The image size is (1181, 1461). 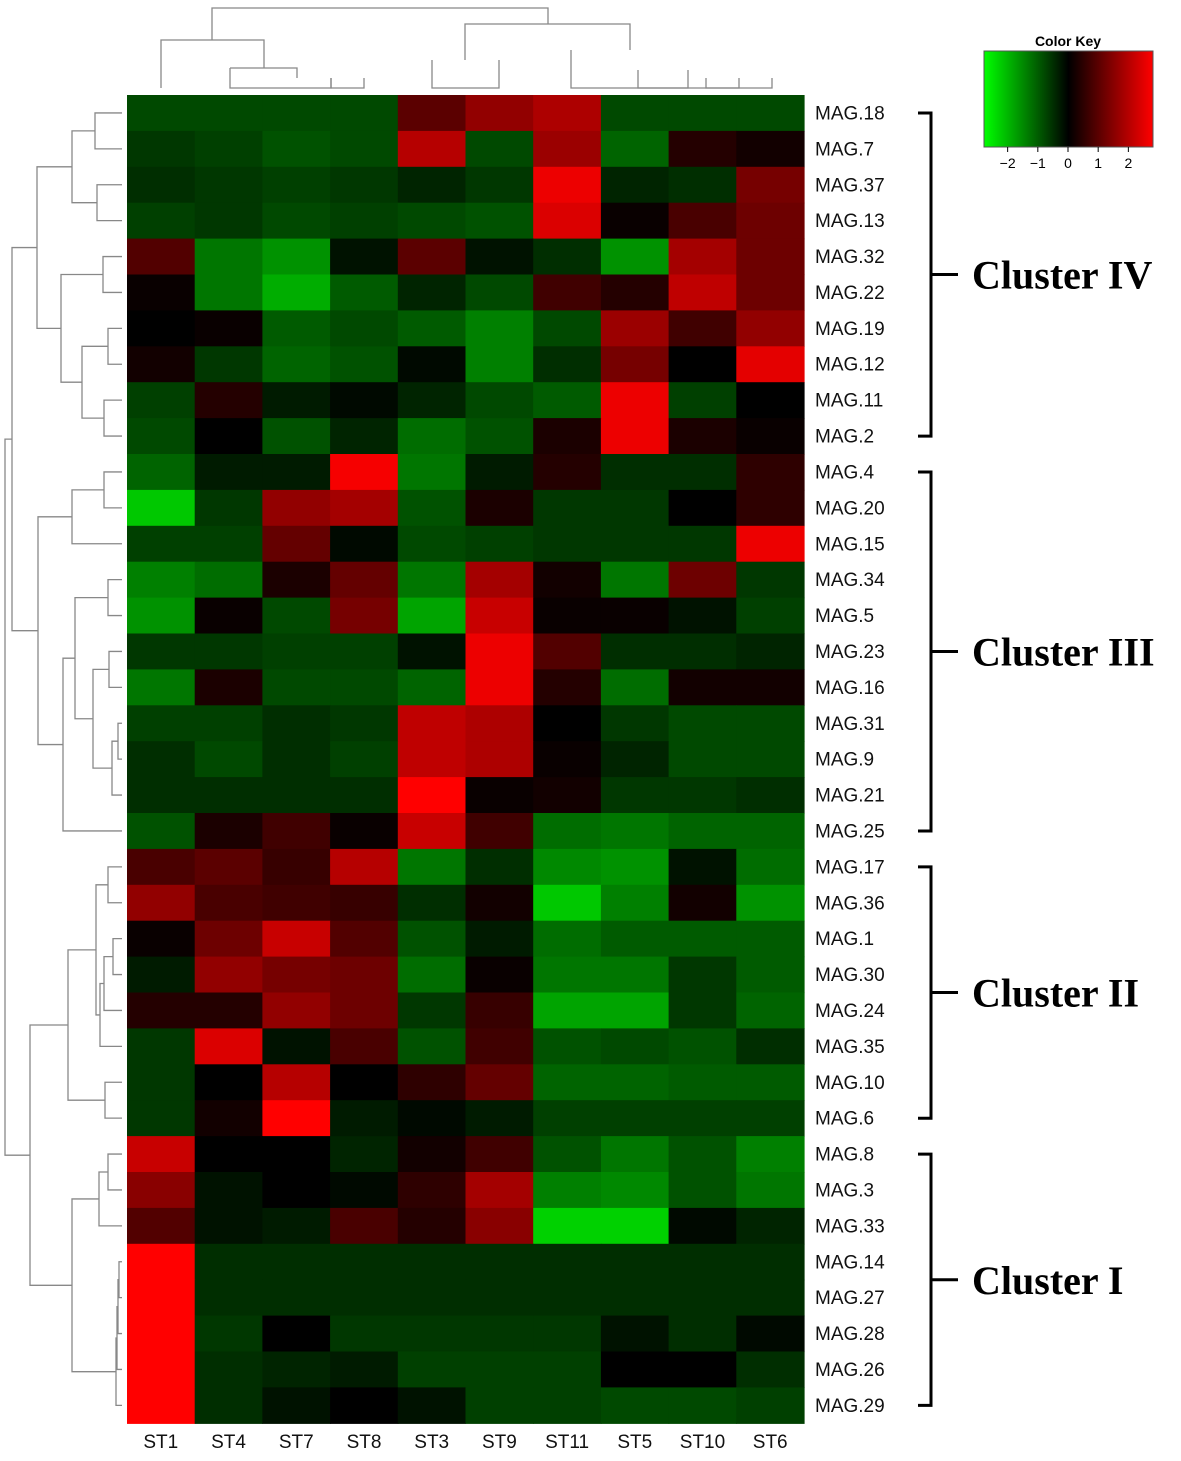 What do you see at coordinates (845, 472) in the screenshot?
I see `row-label: MAG.4` at bounding box center [845, 472].